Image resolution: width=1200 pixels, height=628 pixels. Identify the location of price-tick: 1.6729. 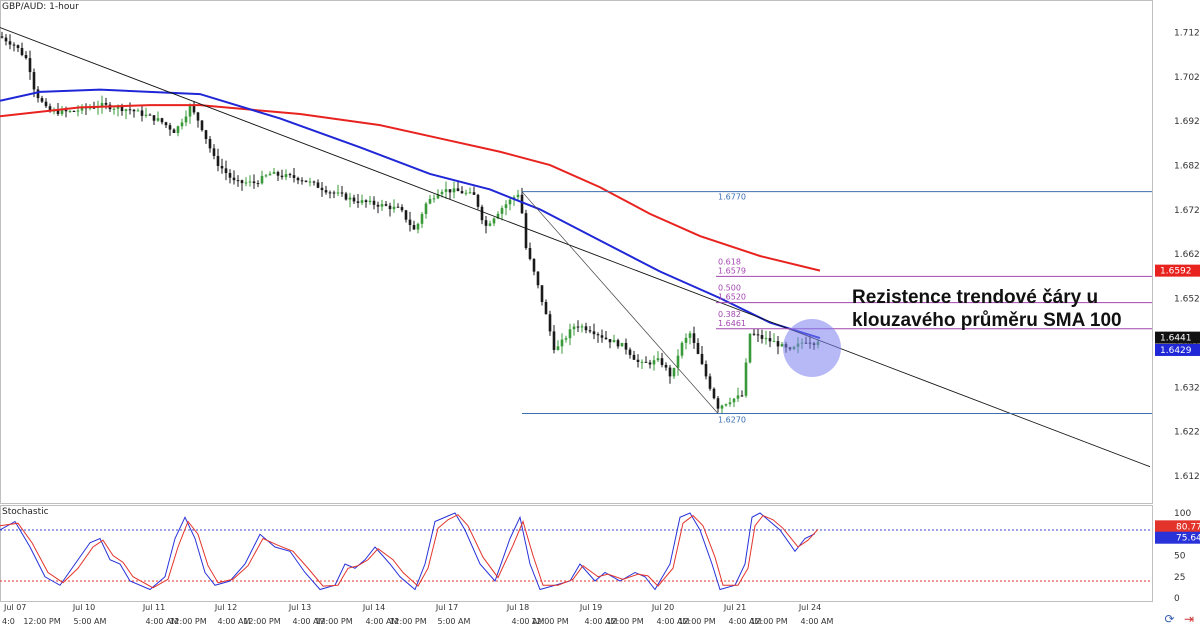
(1187, 211).